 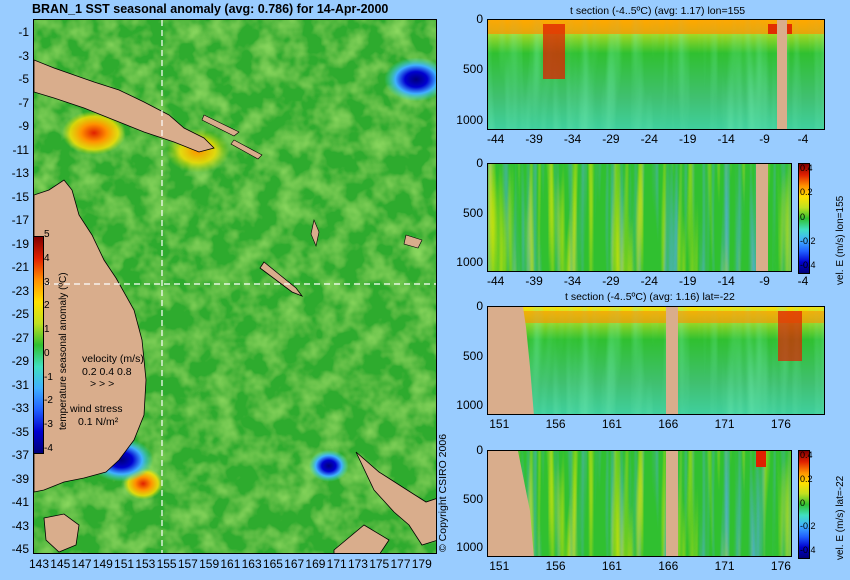 What do you see at coordinates (379, 564) in the screenshot?
I see `map-x-tick-16: 175` at bounding box center [379, 564].